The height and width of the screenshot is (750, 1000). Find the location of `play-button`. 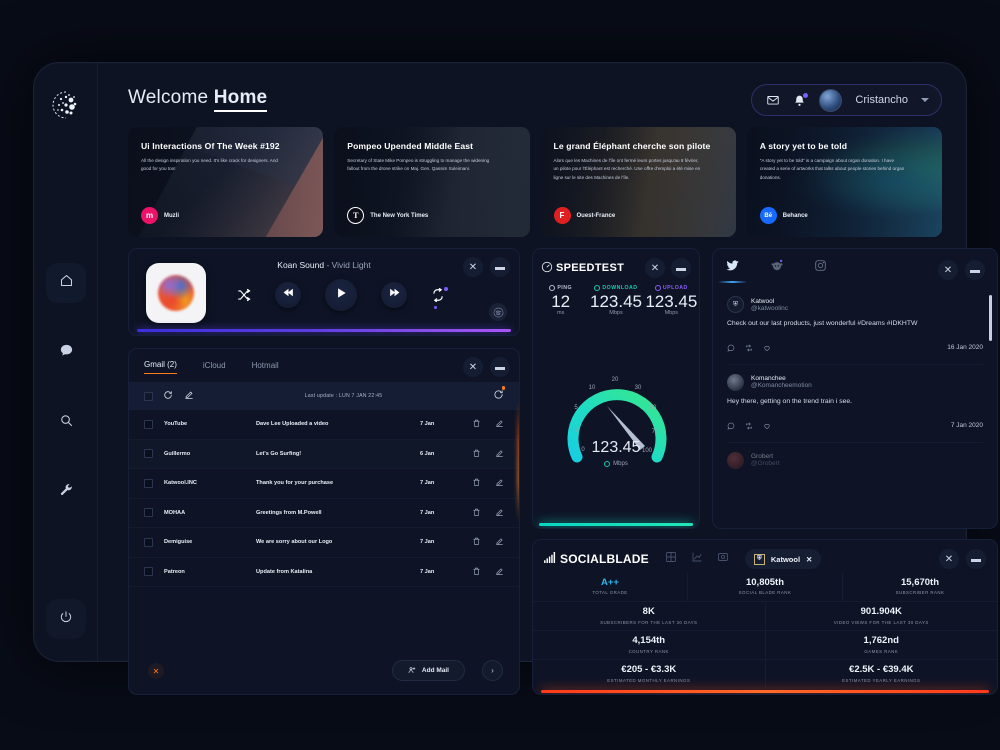

play-button is located at coordinates (341, 295).